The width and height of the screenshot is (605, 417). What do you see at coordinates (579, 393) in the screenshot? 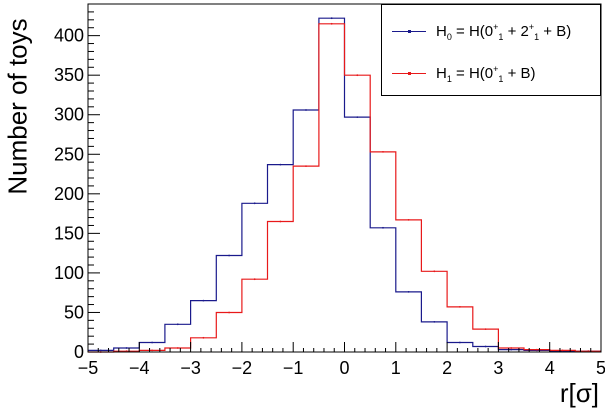
I see `x-axis-title: r[σ]` at bounding box center [579, 393].